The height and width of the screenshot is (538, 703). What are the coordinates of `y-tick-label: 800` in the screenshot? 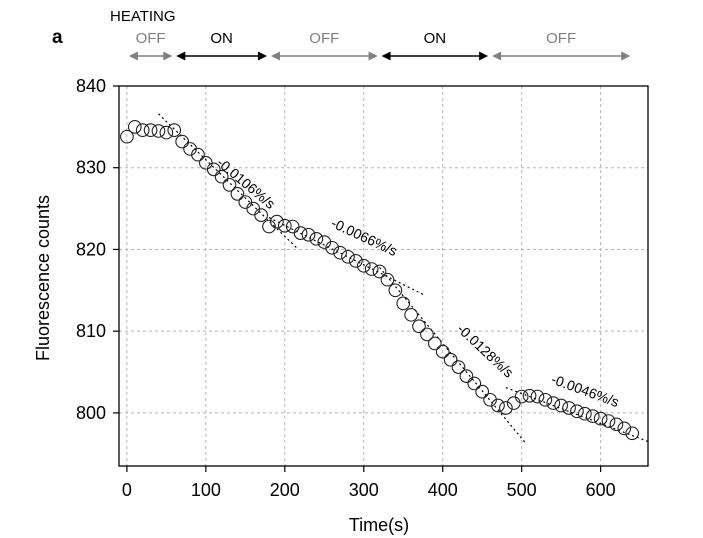 It's located at (91, 413).